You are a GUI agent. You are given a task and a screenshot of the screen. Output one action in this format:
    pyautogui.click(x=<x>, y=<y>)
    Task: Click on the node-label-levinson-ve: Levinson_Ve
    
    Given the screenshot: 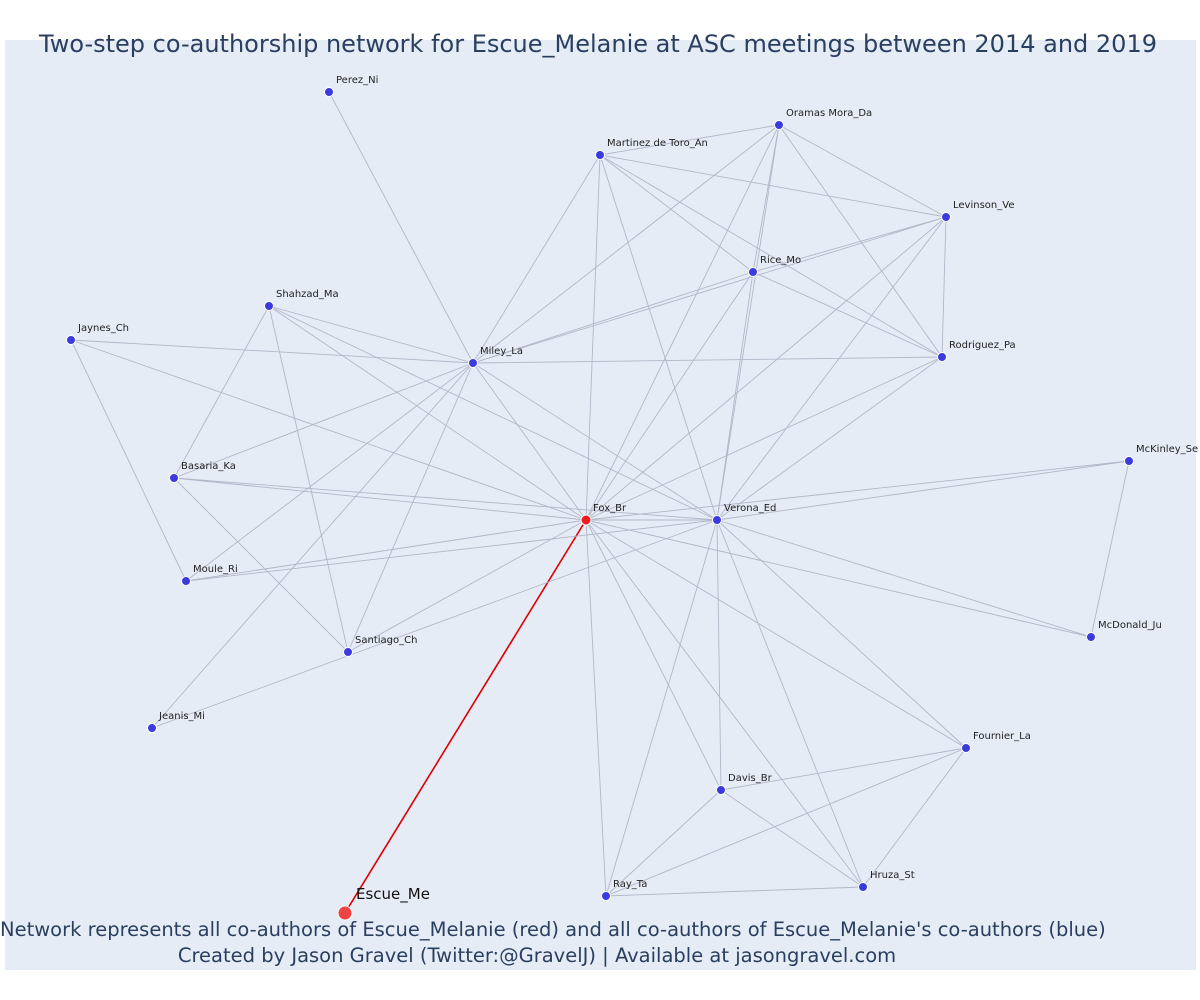 What is the action you would take?
    pyautogui.click(x=983, y=205)
    